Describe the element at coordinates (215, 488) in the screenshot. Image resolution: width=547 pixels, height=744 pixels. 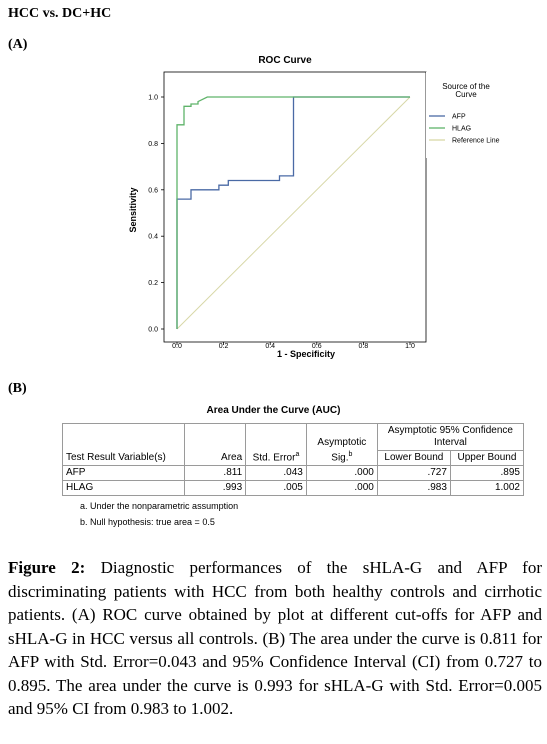
I see `cell-area: .993` at that location.